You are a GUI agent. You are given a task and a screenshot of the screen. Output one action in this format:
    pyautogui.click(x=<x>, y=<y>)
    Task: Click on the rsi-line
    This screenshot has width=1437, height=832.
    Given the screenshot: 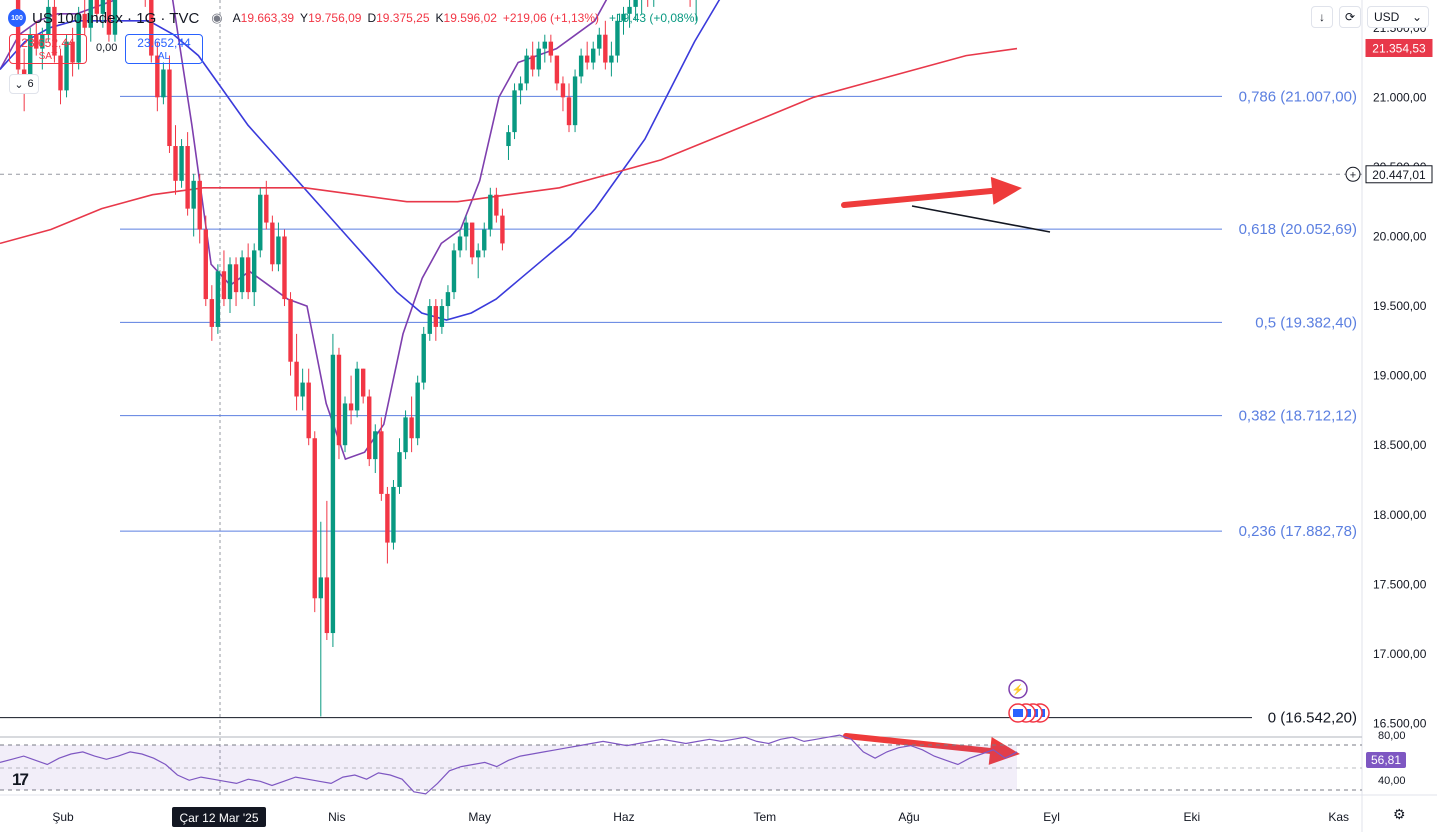 What is the action you would take?
    pyautogui.click(x=509, y=764)
    